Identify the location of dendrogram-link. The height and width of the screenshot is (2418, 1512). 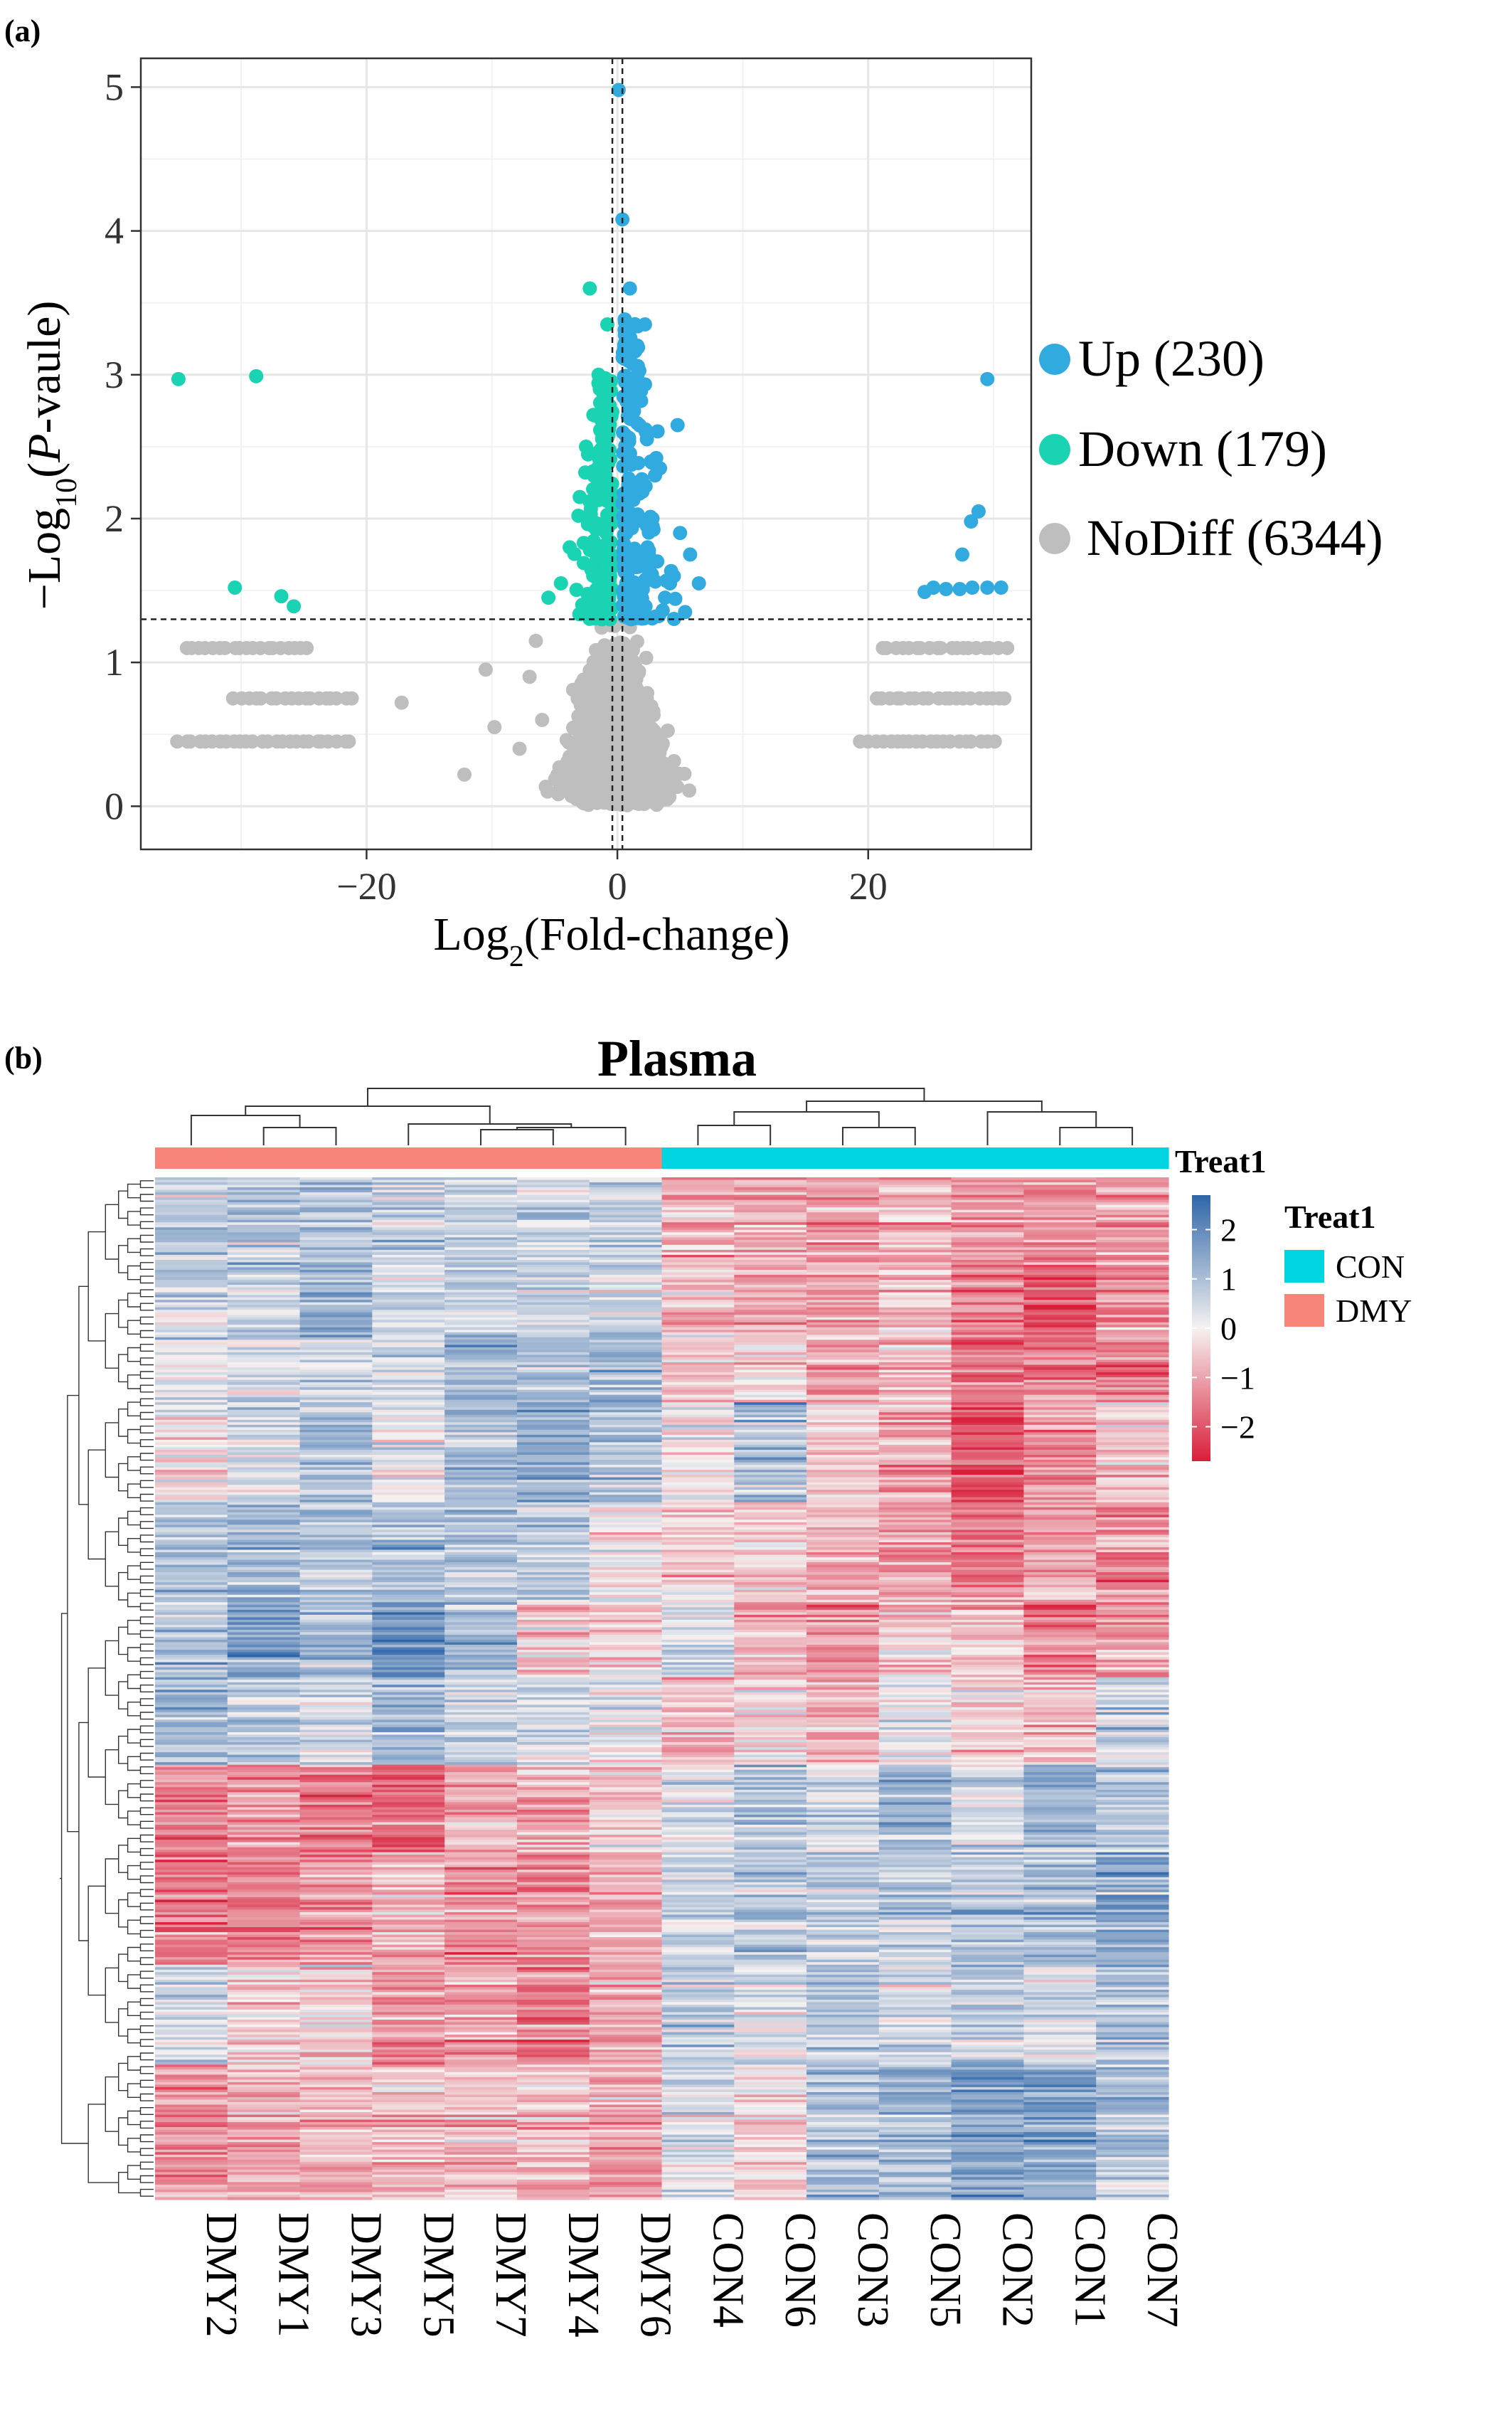
(517, 1137).